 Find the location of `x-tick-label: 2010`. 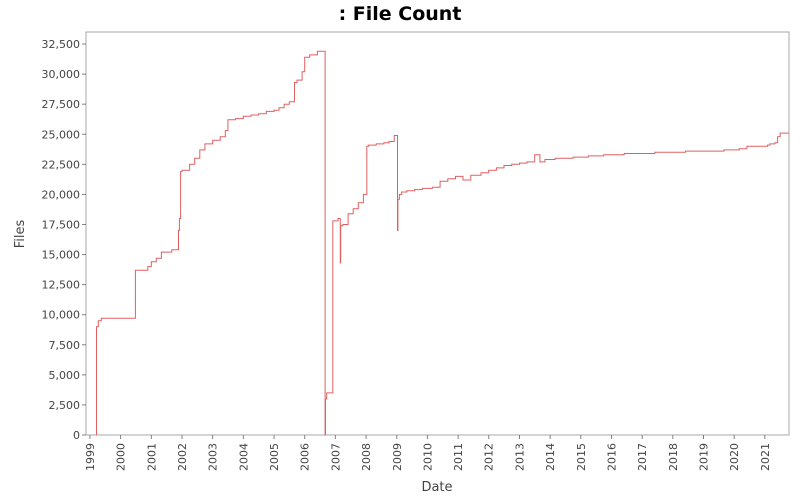

x-tick-label: 2010 is located at coordinates (427, 457).